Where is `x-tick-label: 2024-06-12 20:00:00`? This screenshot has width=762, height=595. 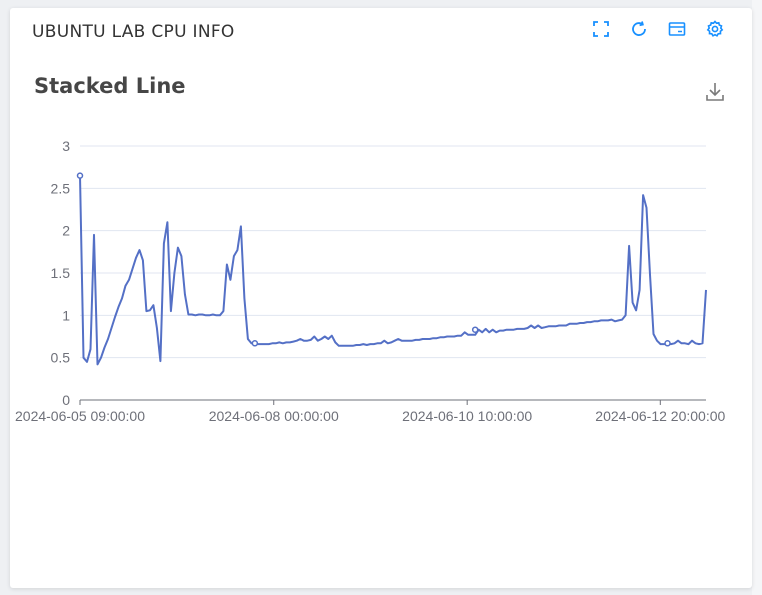 x-tick-label: 2024-06-12 20:00:00 is located at coordinates (660, 416).